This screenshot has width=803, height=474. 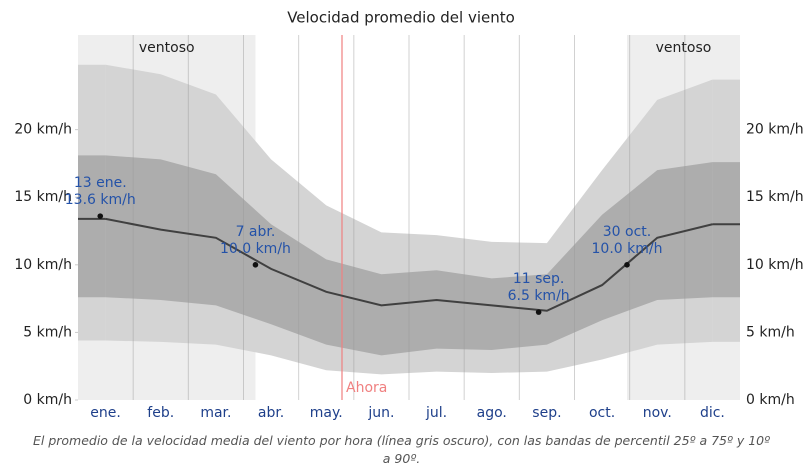 What do you see at coordinates (47, 400) in the screenshot?
I see `y-tick-label: 0 km/h` at bounding box center [47, 400].